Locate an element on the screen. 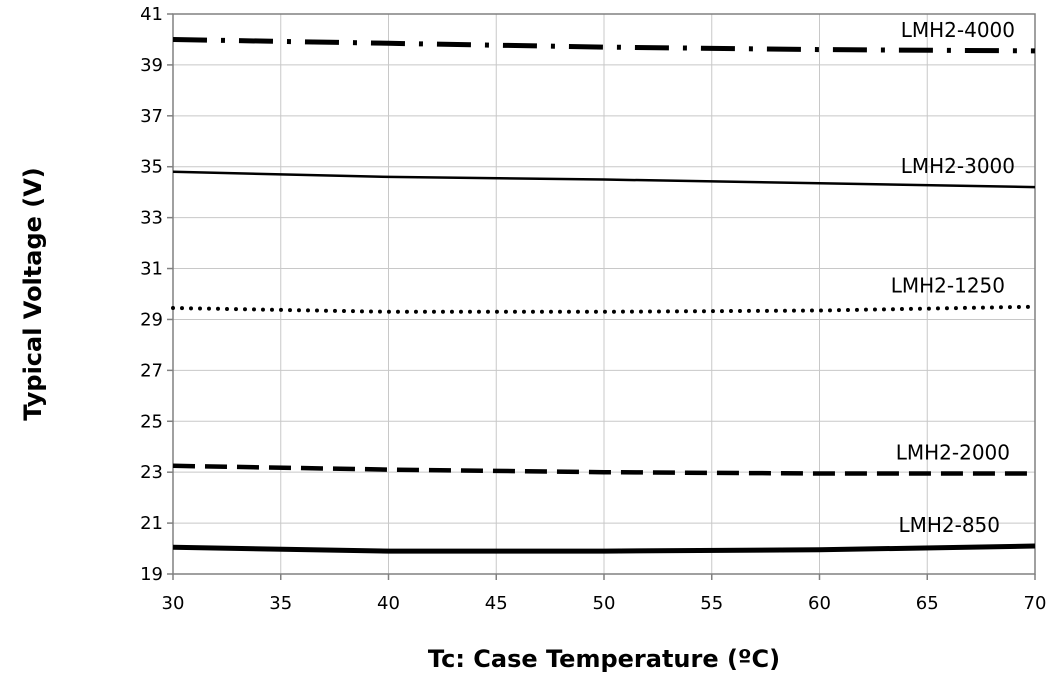  x-tick-label: 60 is located at coordinates (819, 603).